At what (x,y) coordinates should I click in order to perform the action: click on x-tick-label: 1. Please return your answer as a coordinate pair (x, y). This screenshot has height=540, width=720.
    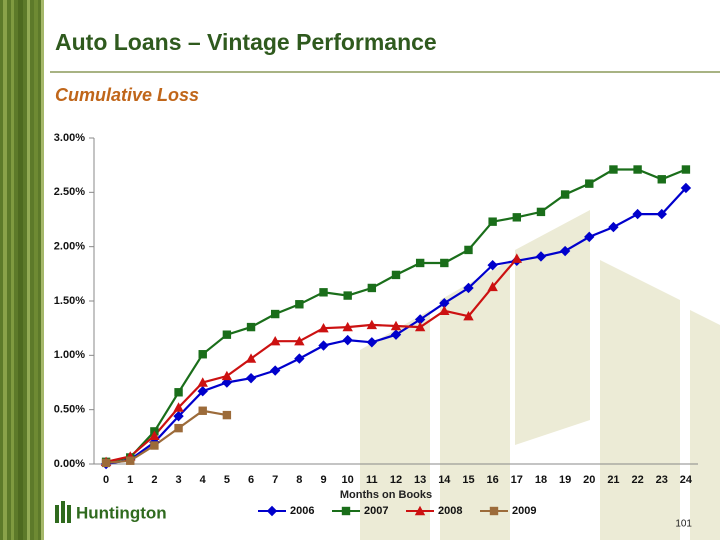
    Looking at the image, I should click on (130, 480).